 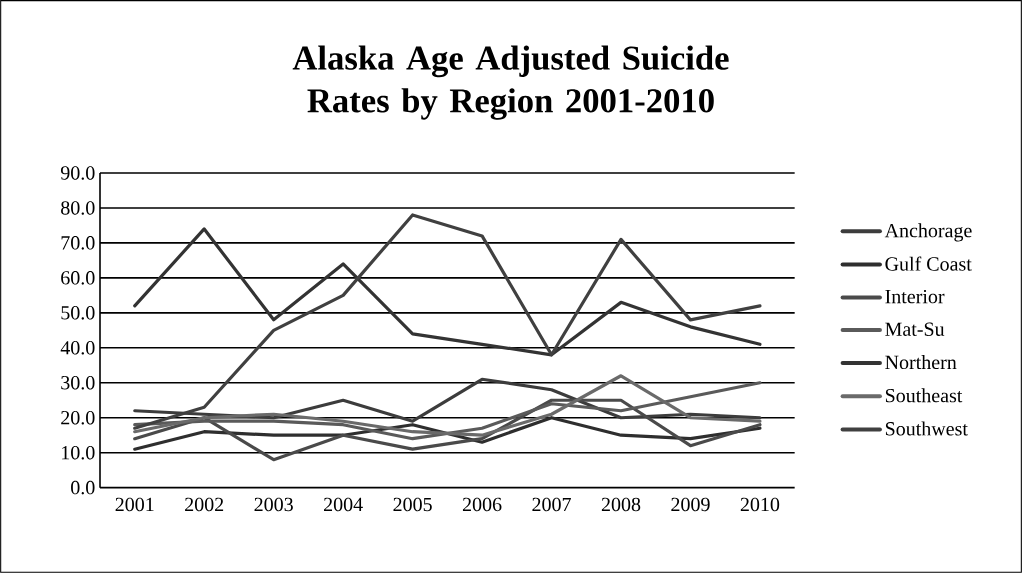 I want to click on y-tick-label: 90.0, so click(x=77, y=173).